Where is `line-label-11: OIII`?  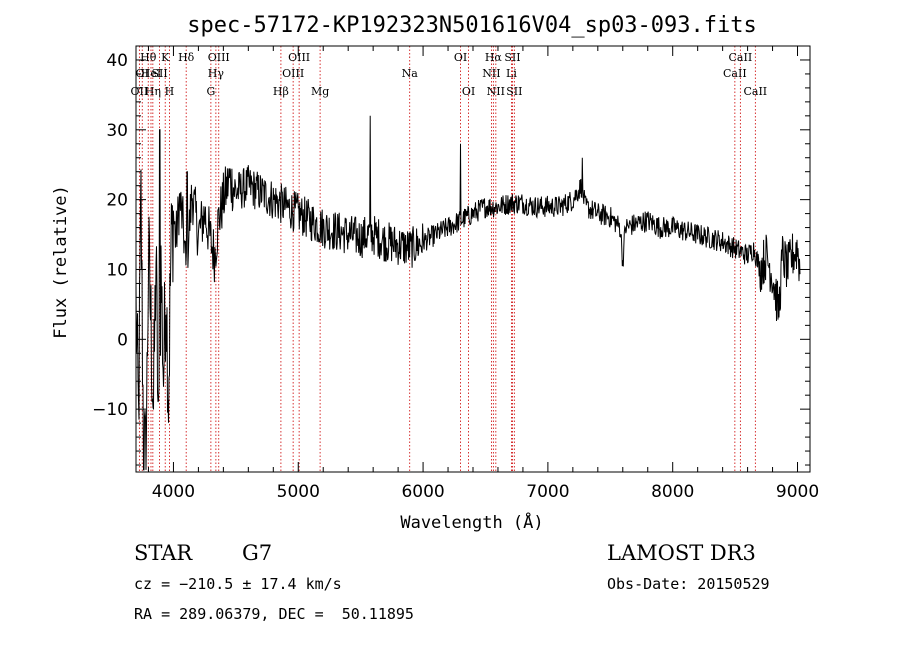
line-label-11: OIII is located at coordinates (219, 57).